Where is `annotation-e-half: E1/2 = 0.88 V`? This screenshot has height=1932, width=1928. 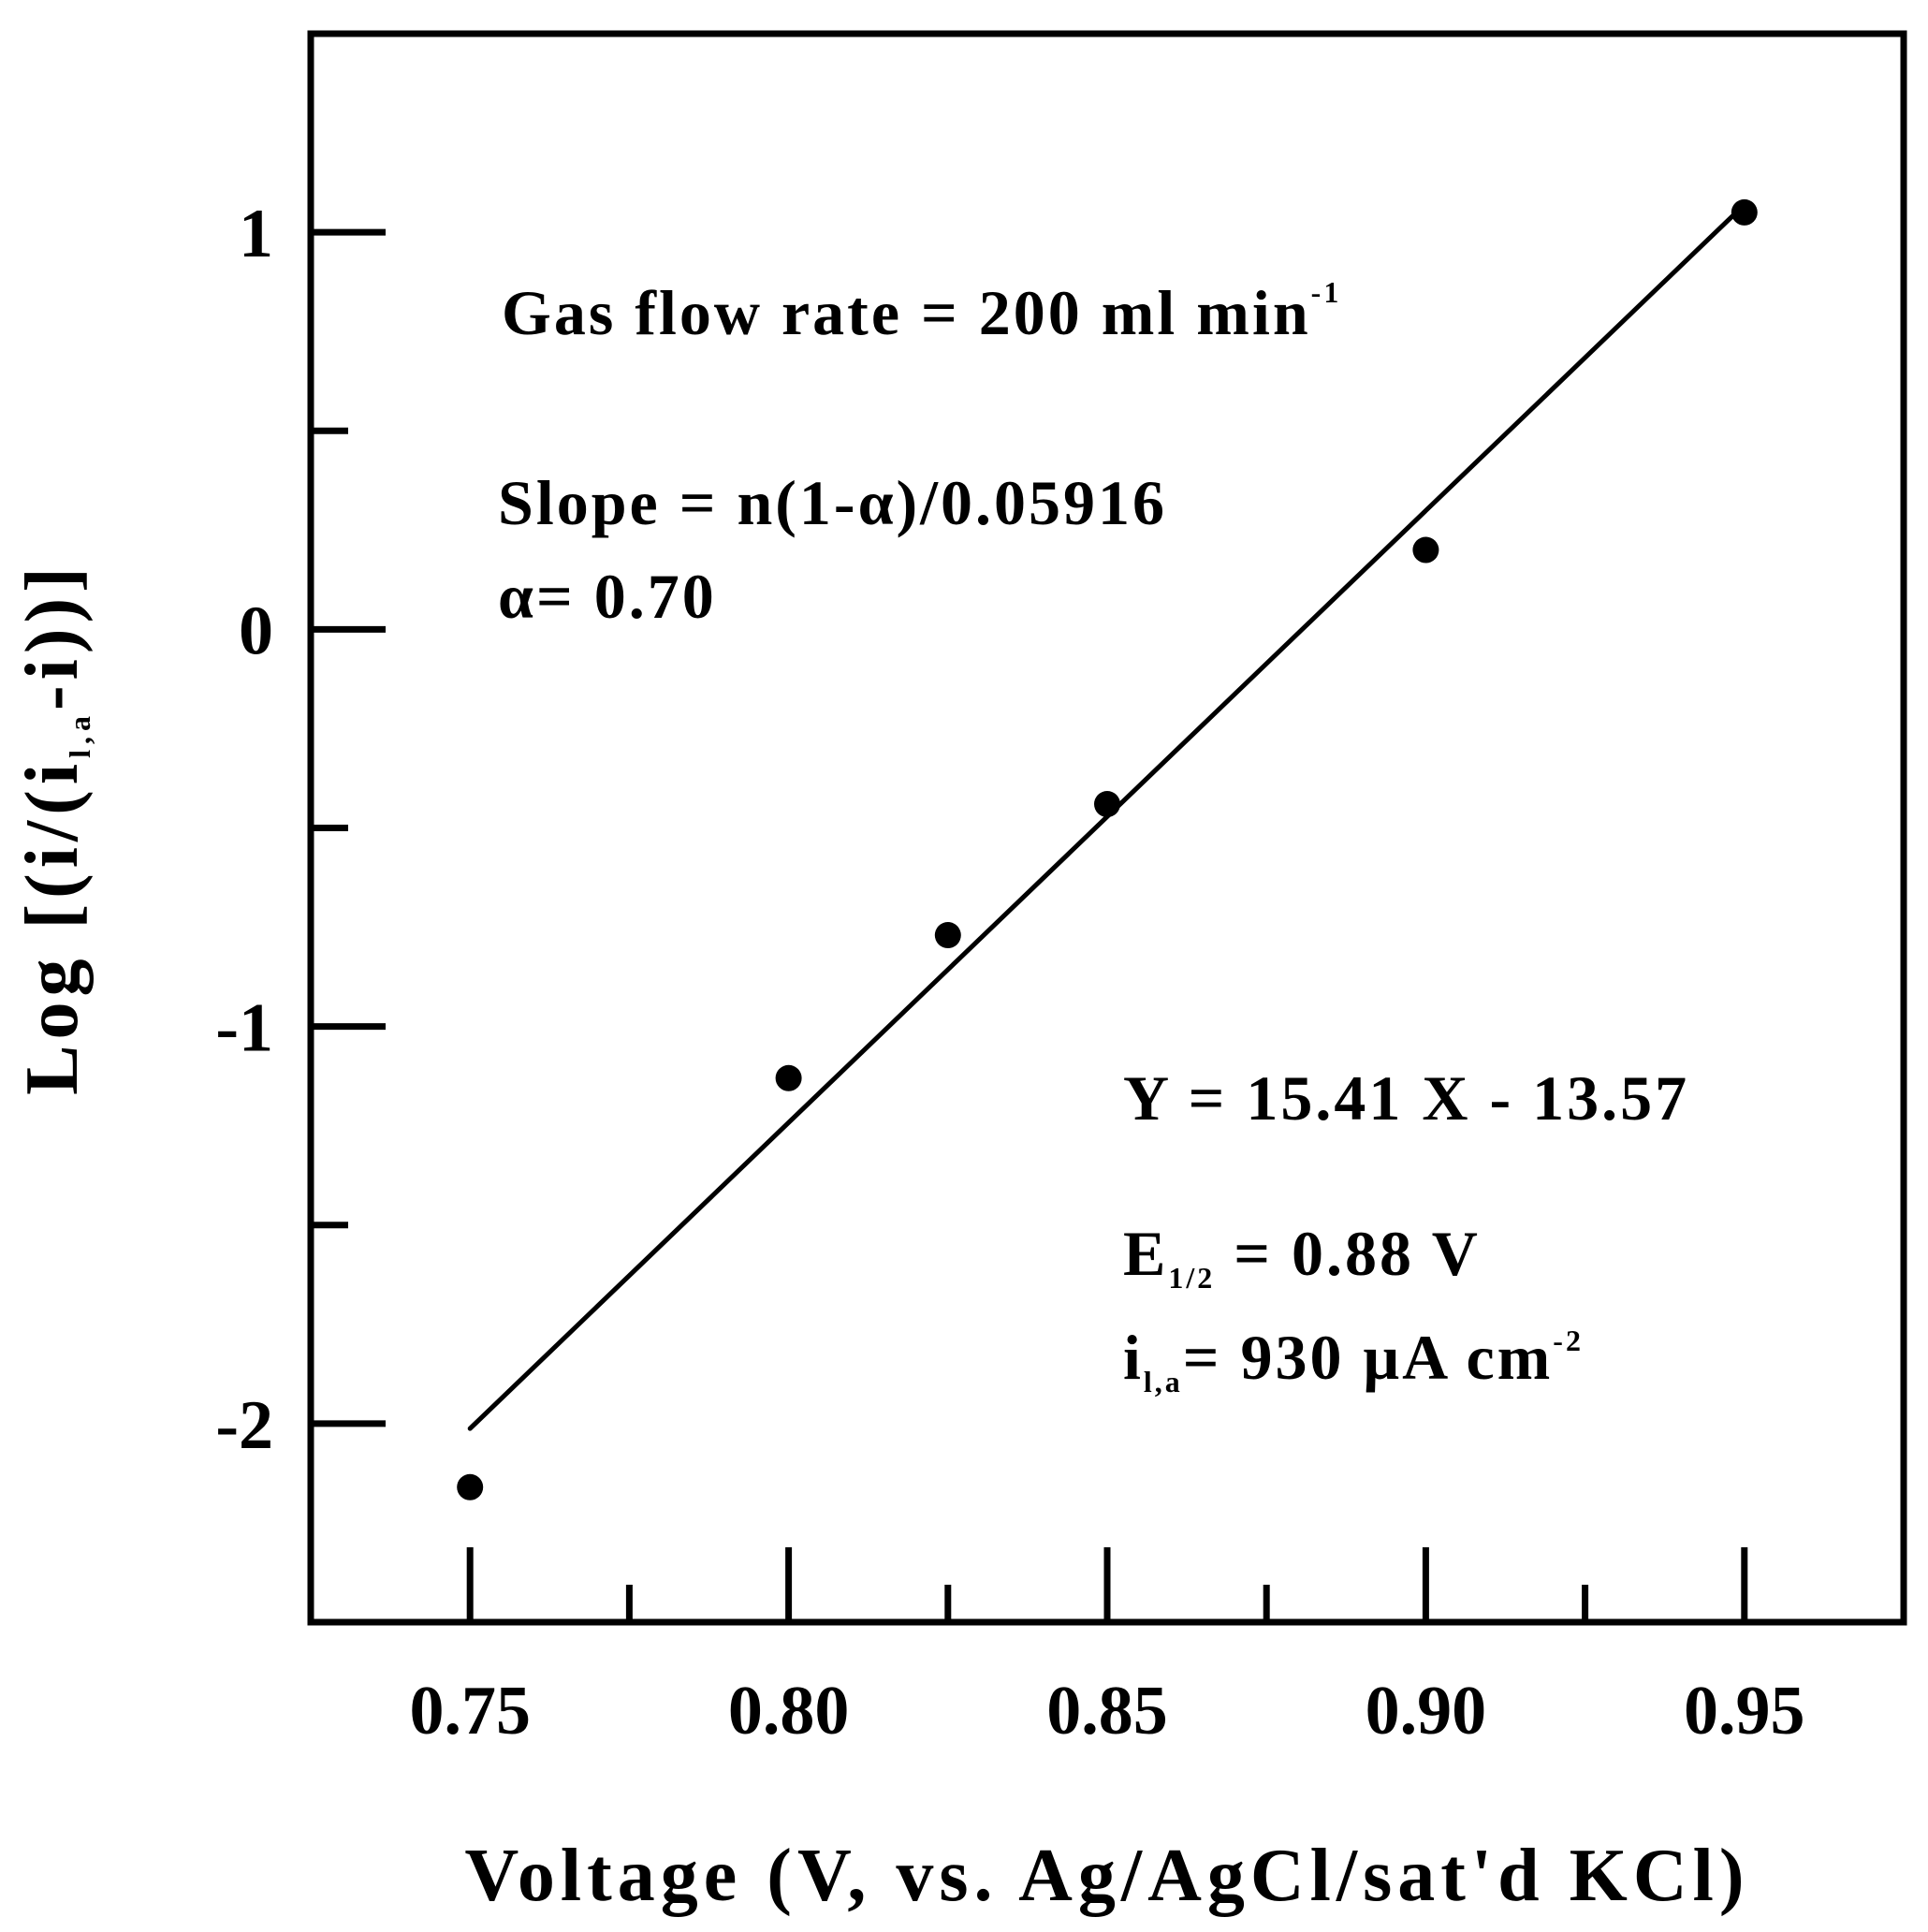
annotation-e-half: E1/2 = 0.88 V is located at coordinates (1302, 1256).